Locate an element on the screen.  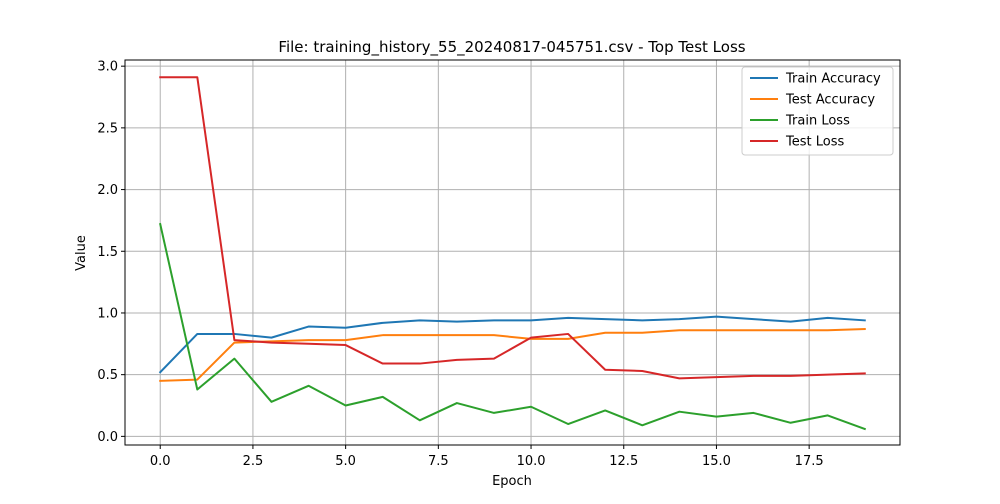
legend-entry-train-accuracy: Train Accuracy is located at coordinates (833, 79).